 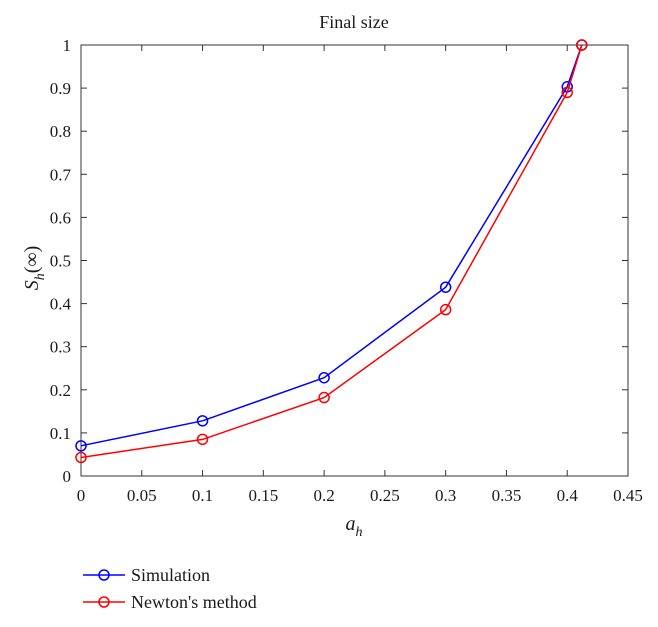 What do you see at coordinates (40, 276) in the screenshot?
I see `y-axis-label-subscript: h` at bounding box center [40, 276].